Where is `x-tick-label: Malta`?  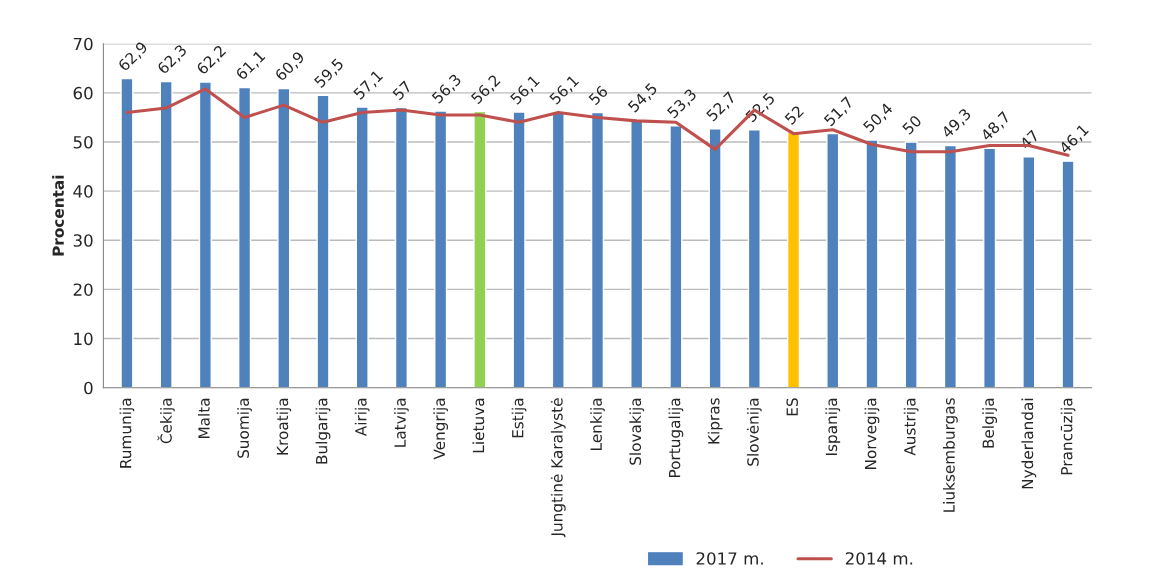 x-tick-label: Malta is located at coordinates (203, 418).